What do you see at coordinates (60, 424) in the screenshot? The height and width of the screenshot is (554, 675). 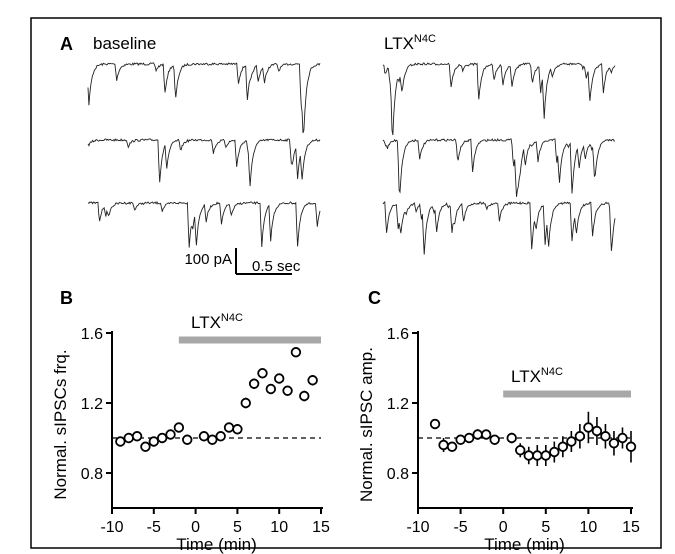 I see `y-axis-label: Normal. sIPSCs frq.` at bounding box center [60, 424].